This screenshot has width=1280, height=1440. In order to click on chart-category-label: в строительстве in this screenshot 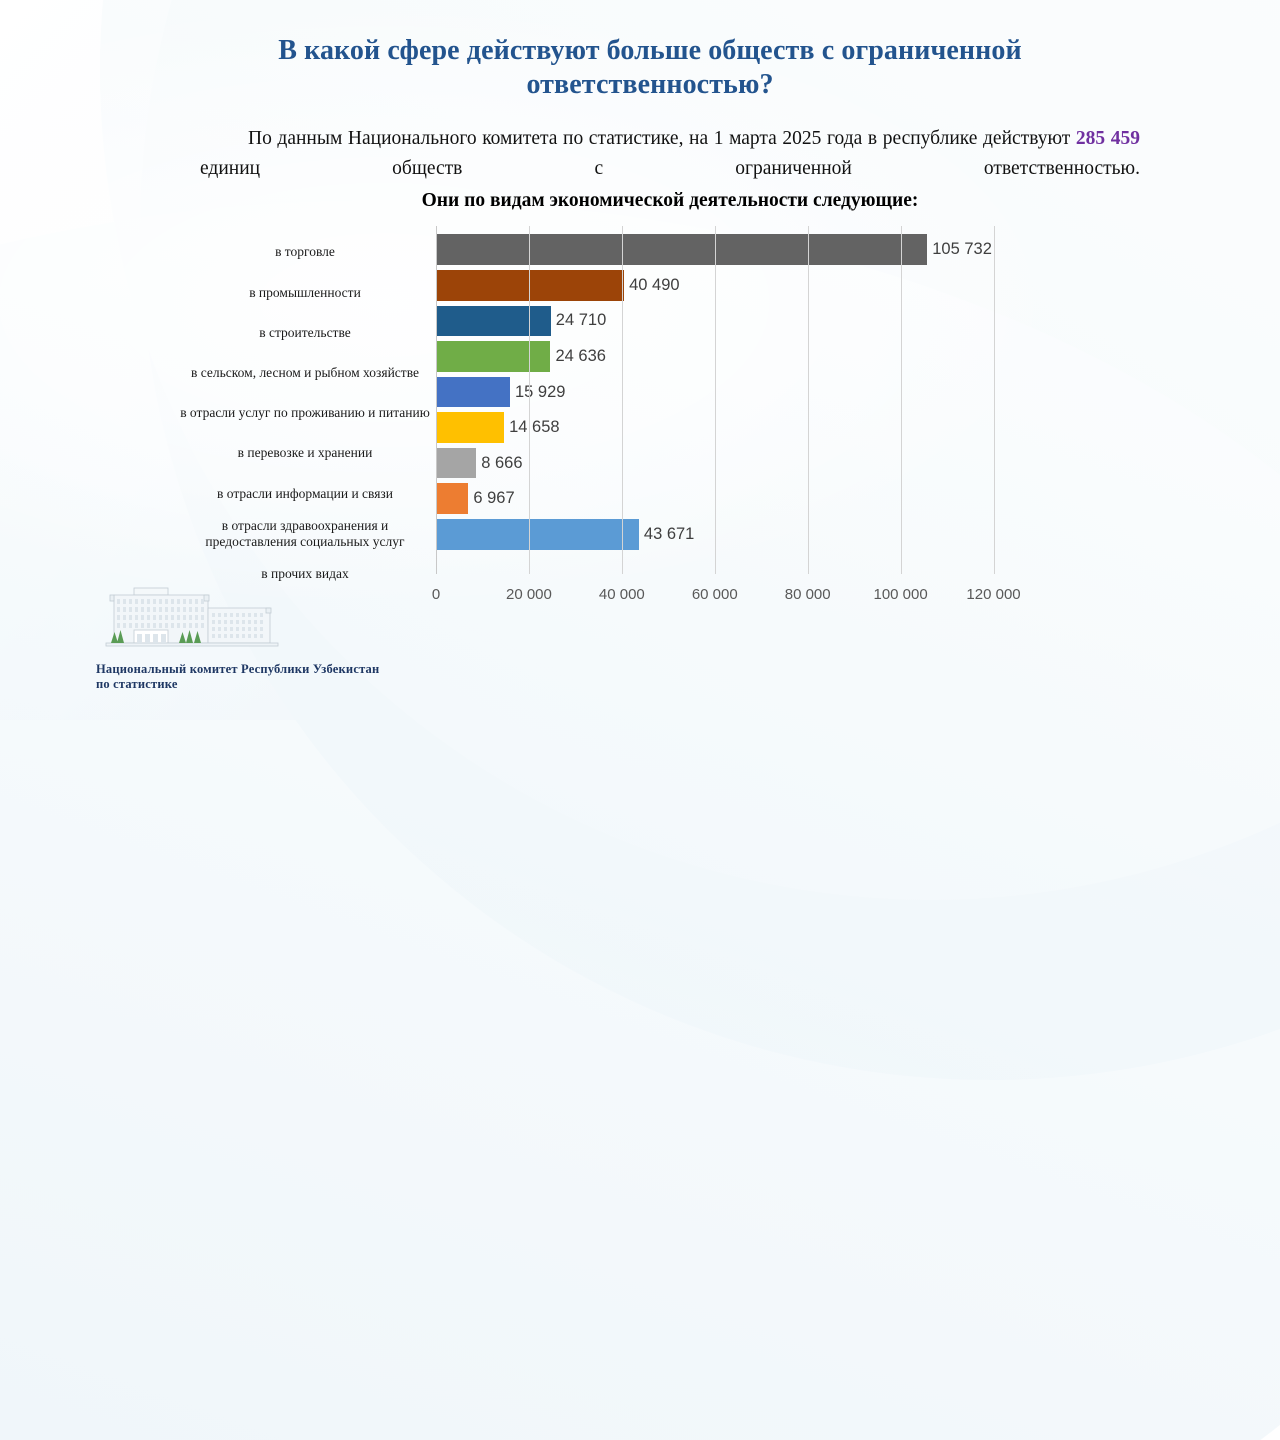, I will do `click(305, 332)`.